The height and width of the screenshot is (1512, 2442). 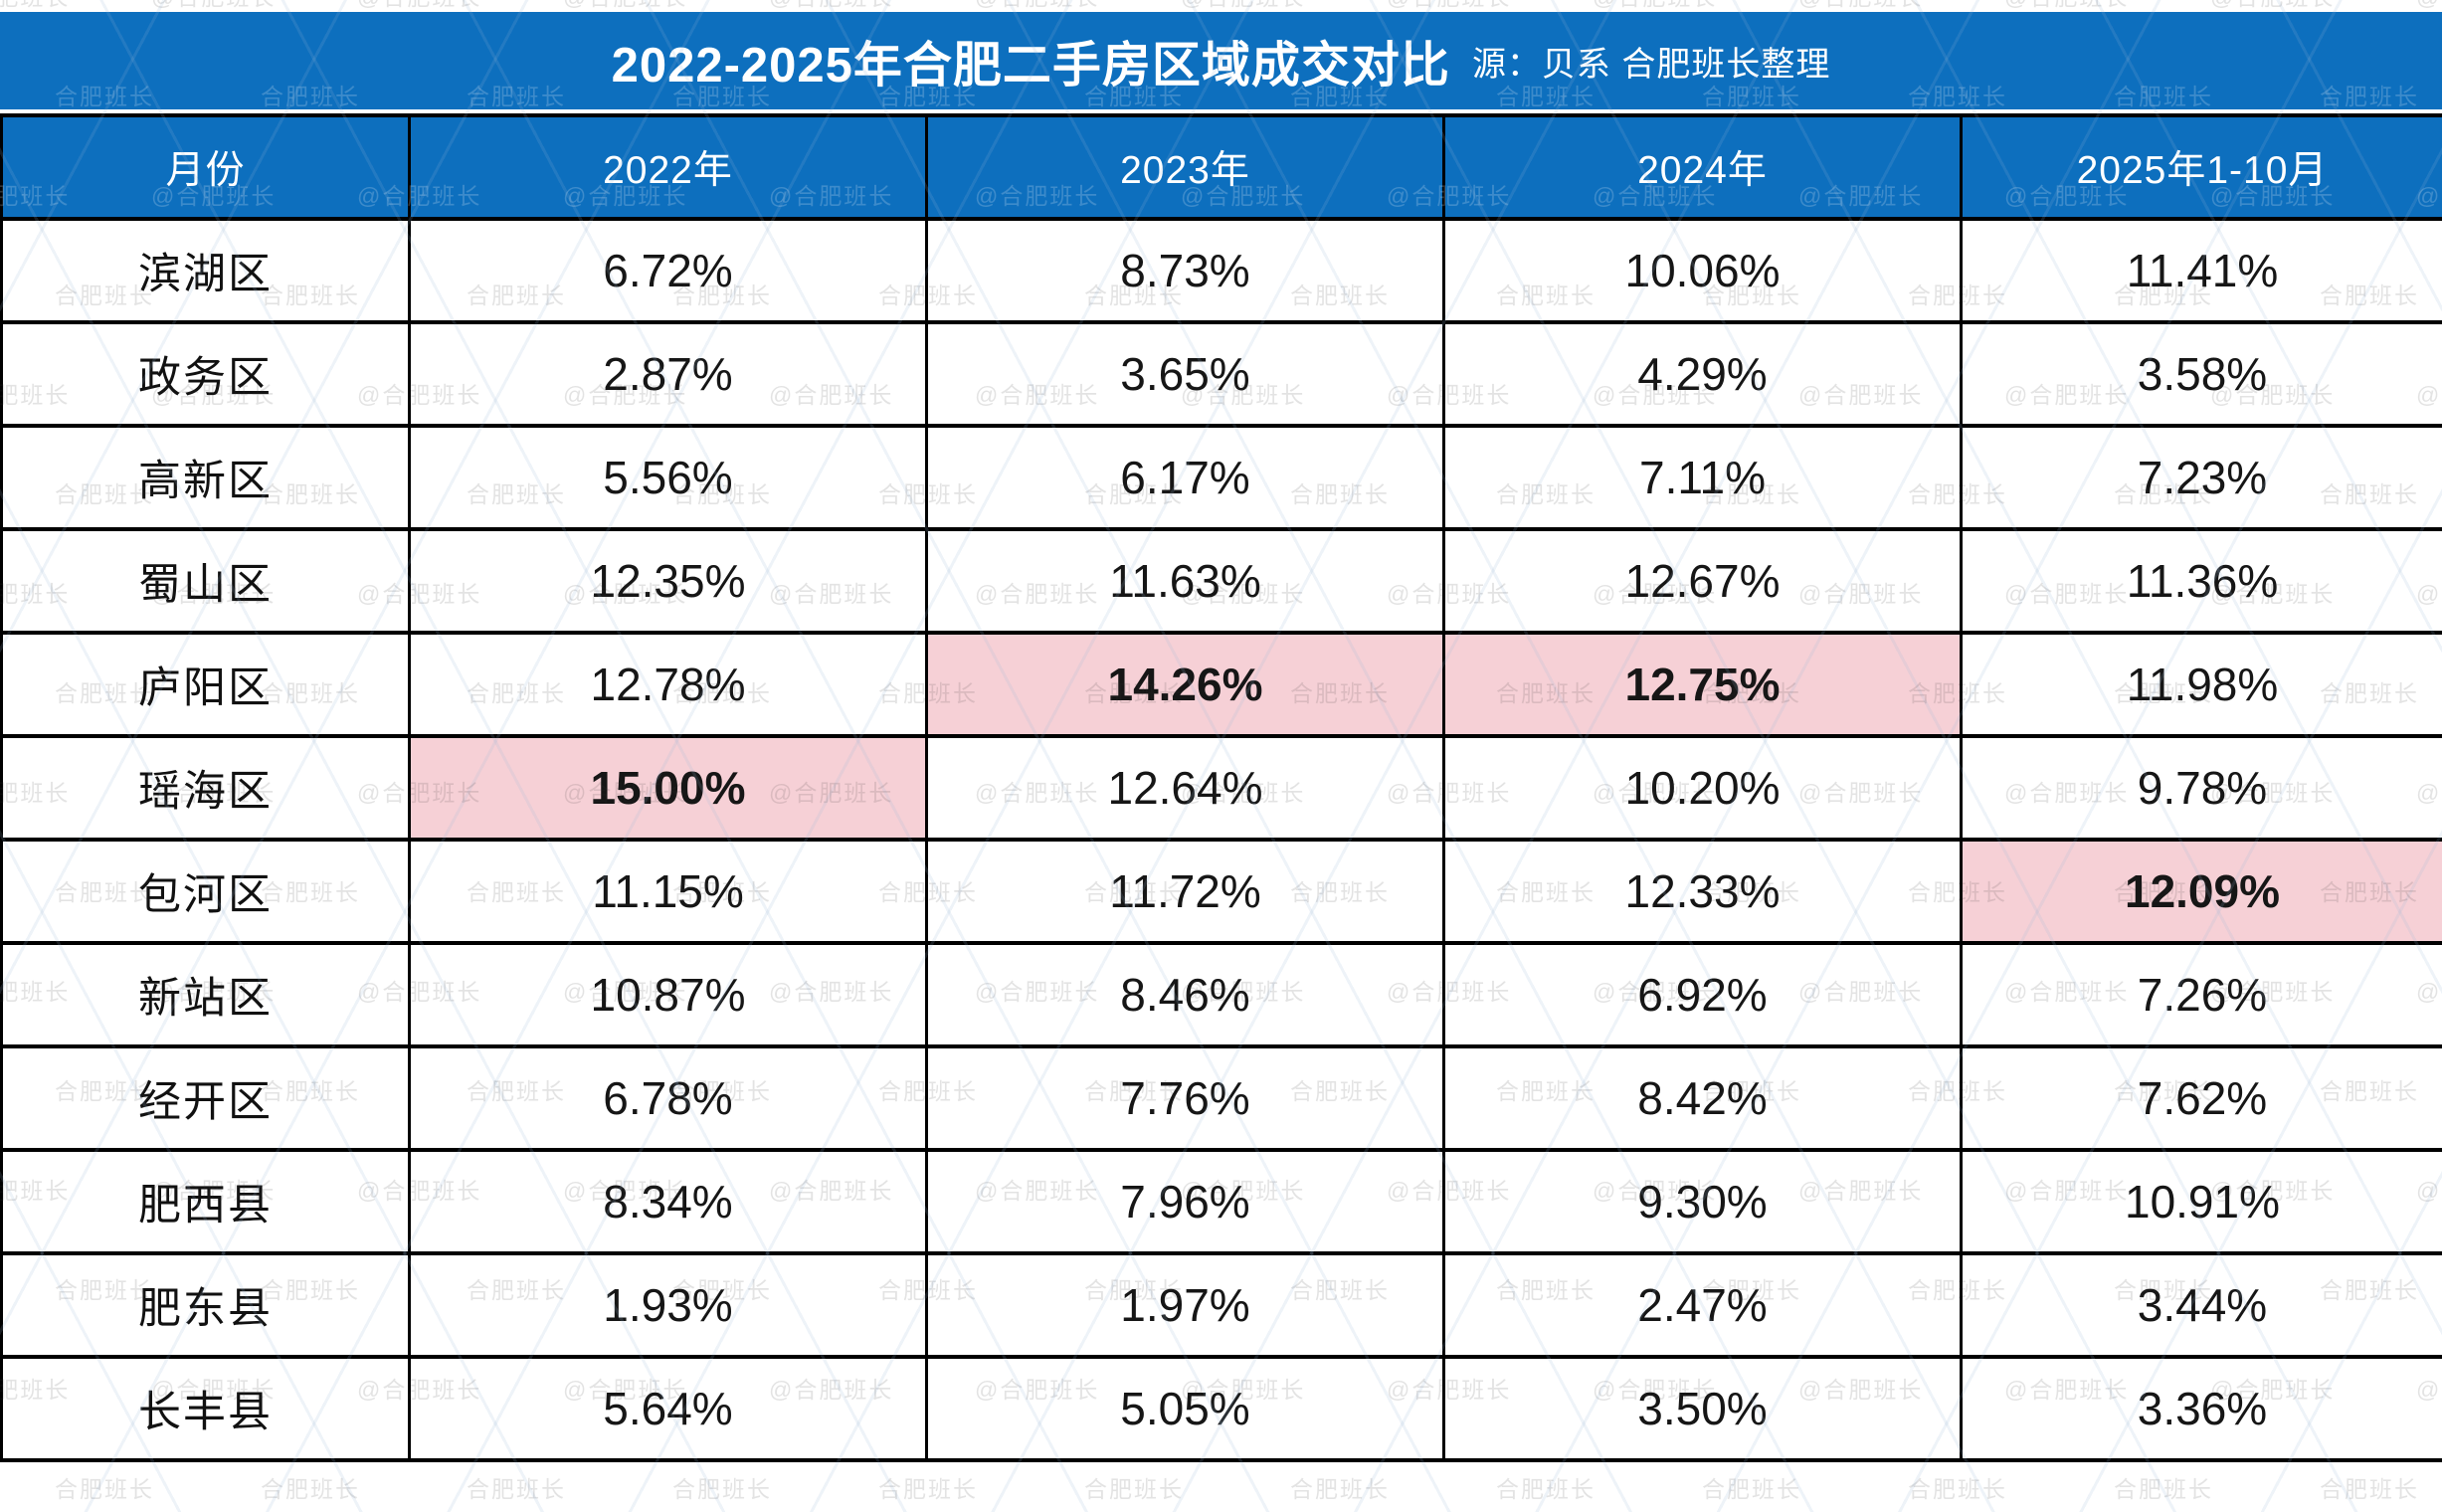 What do you see at coordinates (1702, 994) in the screenshot?
I see `value-cell: 6.92%` at bounding box center [1702, 994].